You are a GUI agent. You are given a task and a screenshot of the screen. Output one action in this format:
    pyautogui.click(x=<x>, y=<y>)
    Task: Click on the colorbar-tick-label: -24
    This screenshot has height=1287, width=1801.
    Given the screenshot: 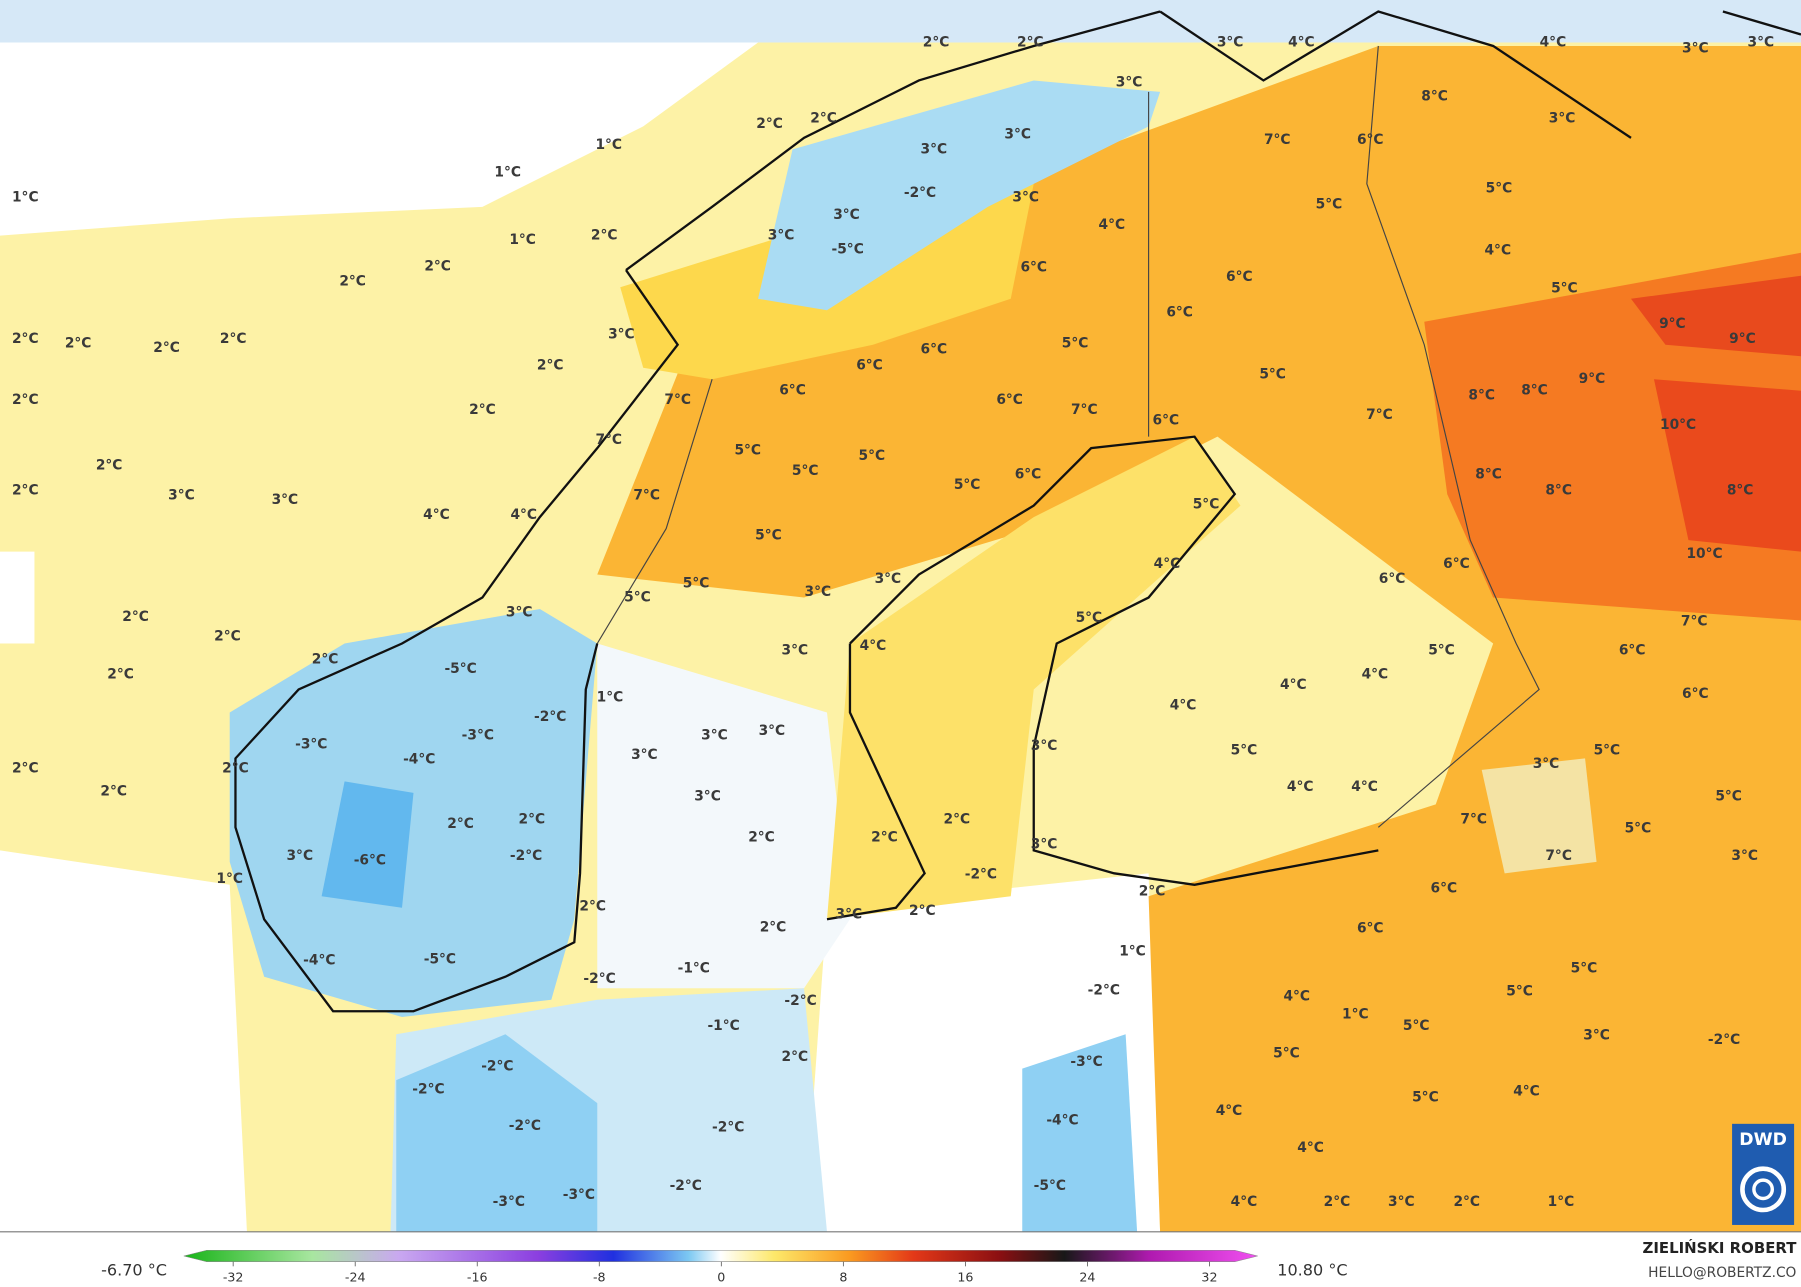 What is the action you would take?
    pyautogui.click(x=355, y=1276)
    